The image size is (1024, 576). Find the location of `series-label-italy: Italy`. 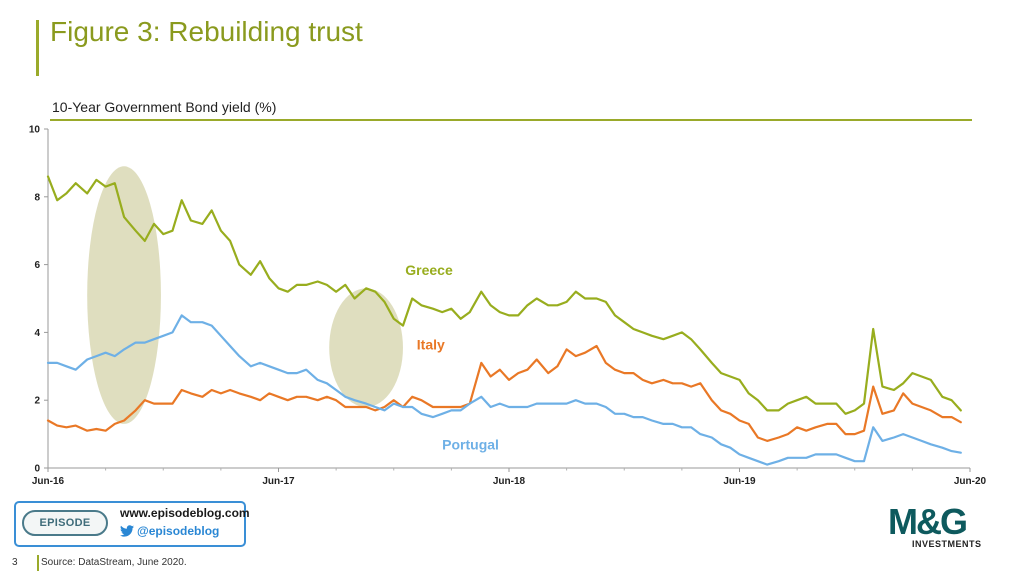

series-label-italy: Italy is located at coordinates (431, 344).